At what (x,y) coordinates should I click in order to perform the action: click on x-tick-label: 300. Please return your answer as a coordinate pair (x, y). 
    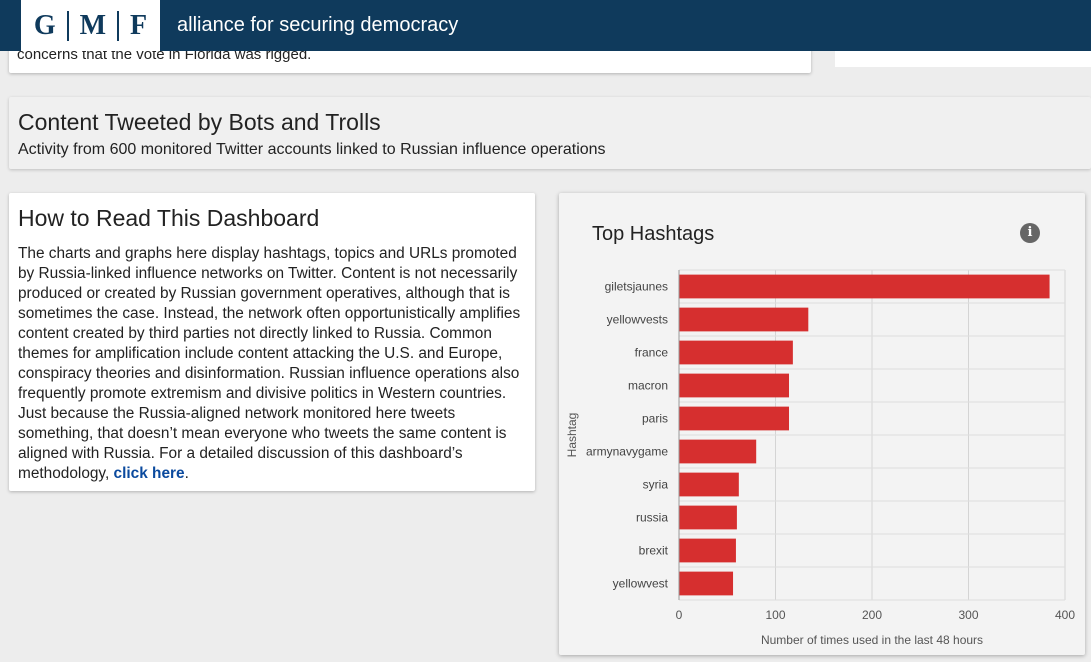
    Looking at the image, I should click on (968, 615).